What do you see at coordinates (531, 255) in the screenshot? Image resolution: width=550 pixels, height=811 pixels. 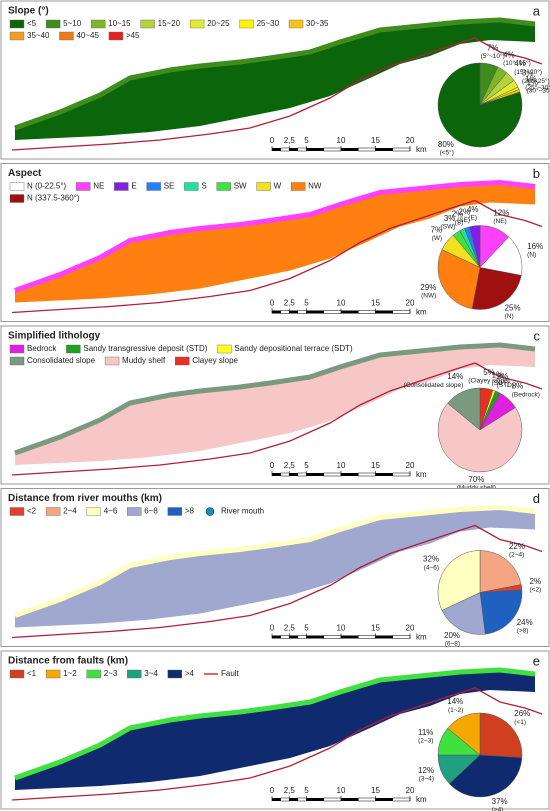 I see `pie-name-label: (N)` at bounding box center [531, 255].